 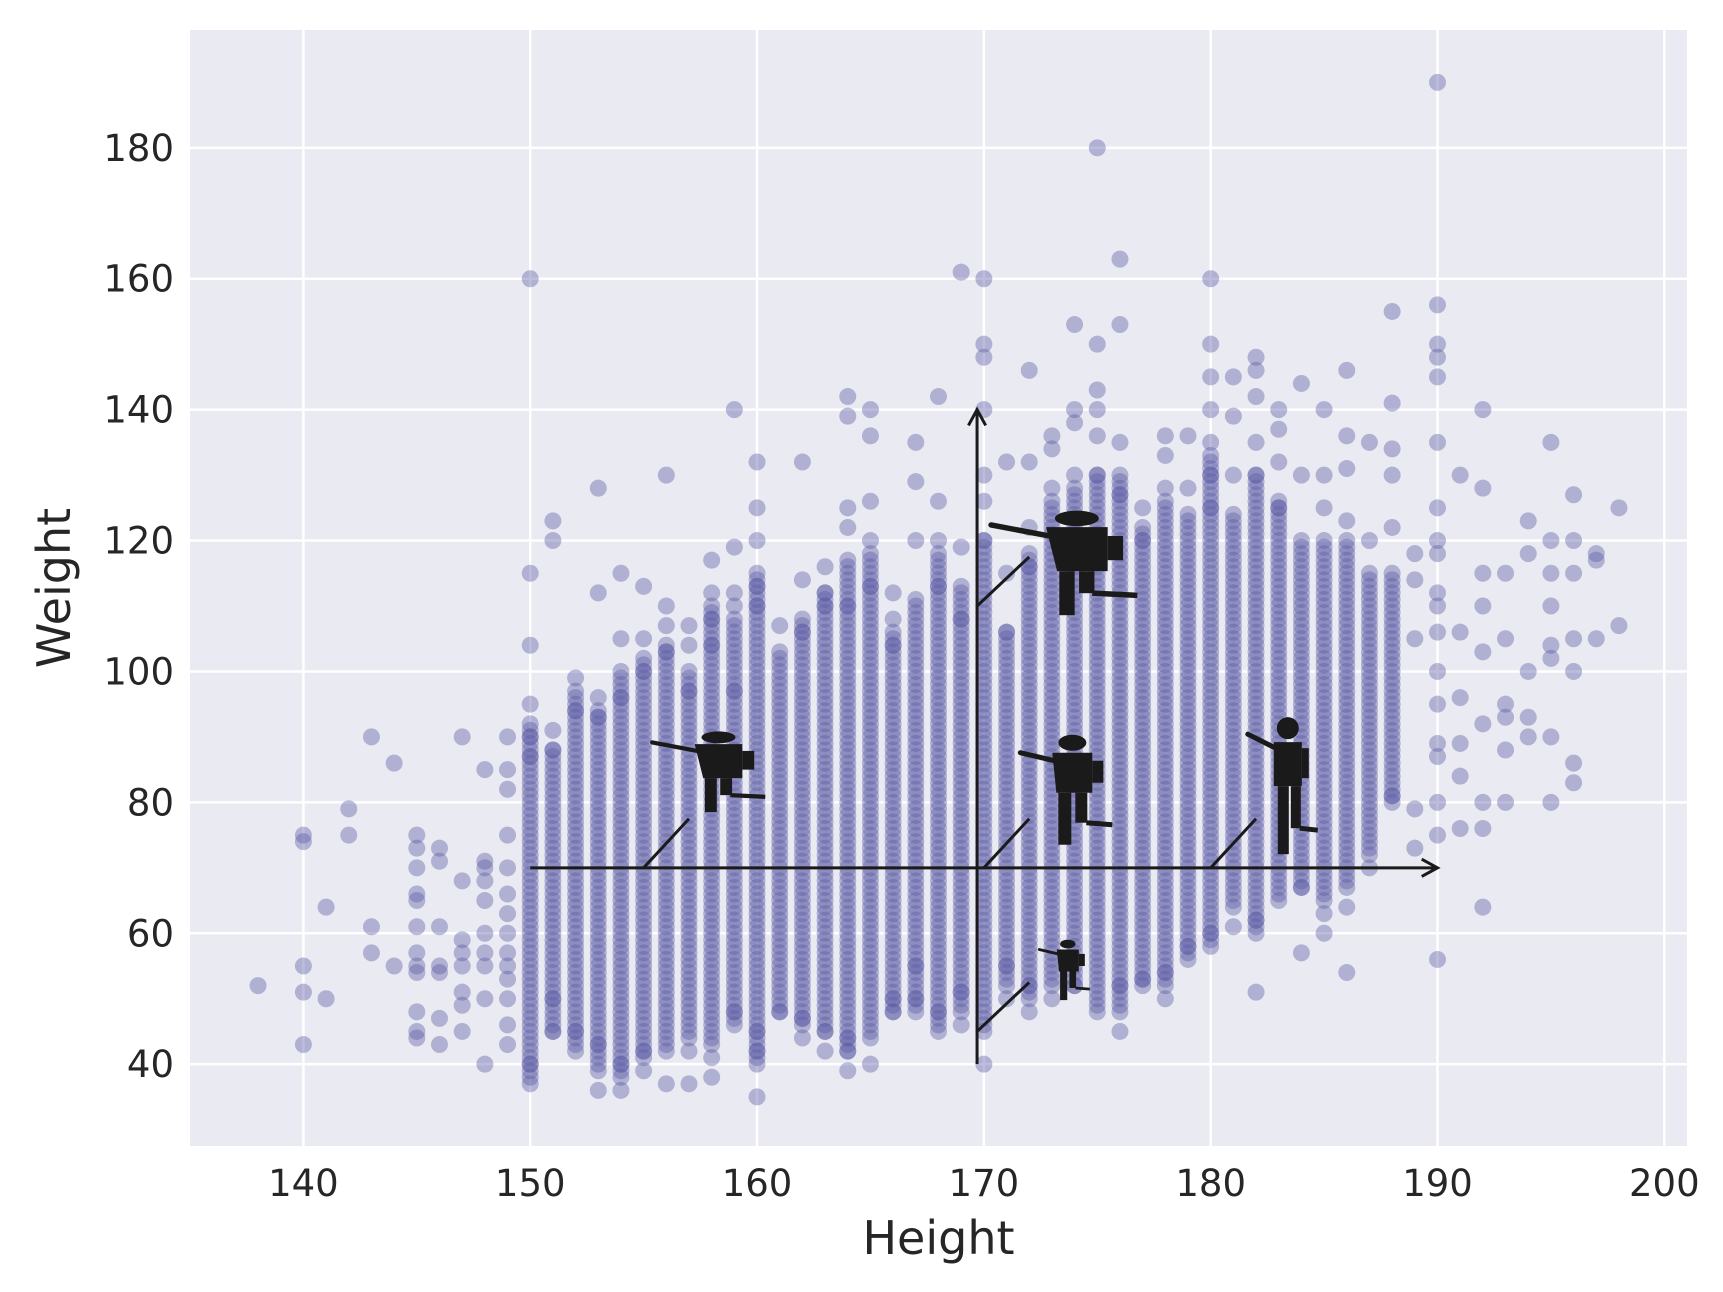 What do you see at coordinates (666, 843) in the screenshot?
I see `diagonal-line` at bounding box center [666, 843].